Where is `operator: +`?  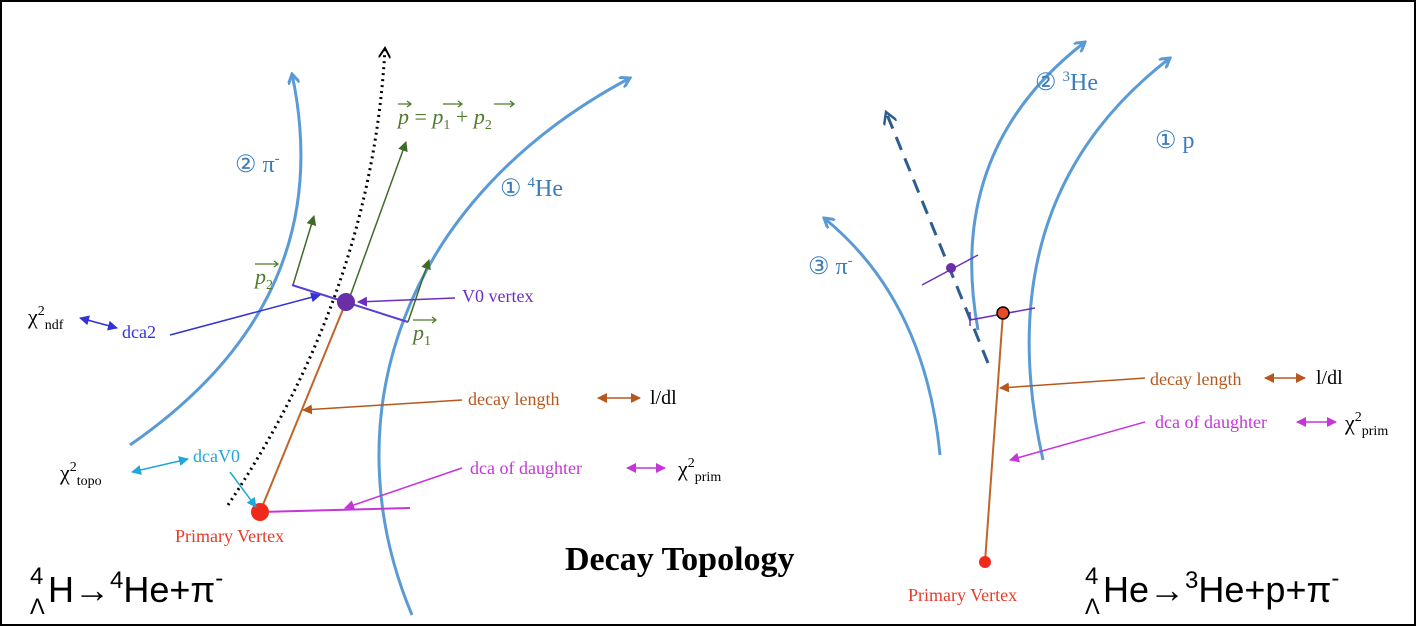
operator: + is located at coordinates (462, 116).